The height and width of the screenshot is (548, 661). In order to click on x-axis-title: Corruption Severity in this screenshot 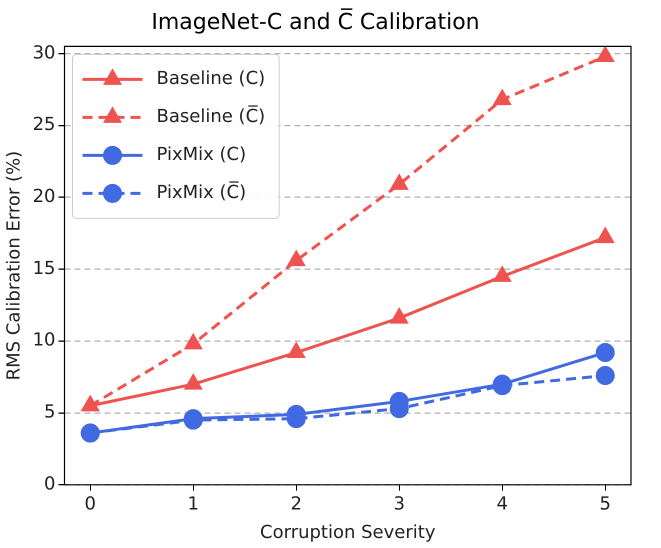, I will do `click(348, 532)`.